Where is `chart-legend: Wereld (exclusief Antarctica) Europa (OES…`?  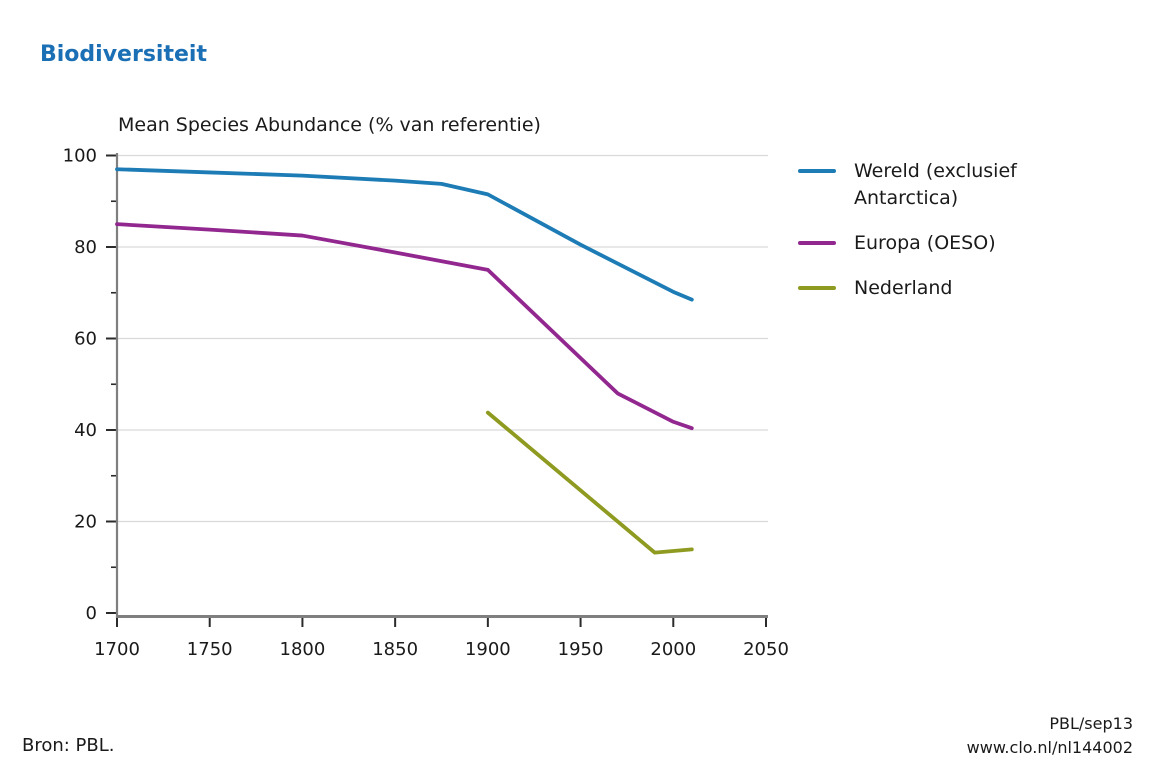
chart-legend: Wereld (exclusief Antarctica) Europa (OES… is located at coordinates (948, 239).